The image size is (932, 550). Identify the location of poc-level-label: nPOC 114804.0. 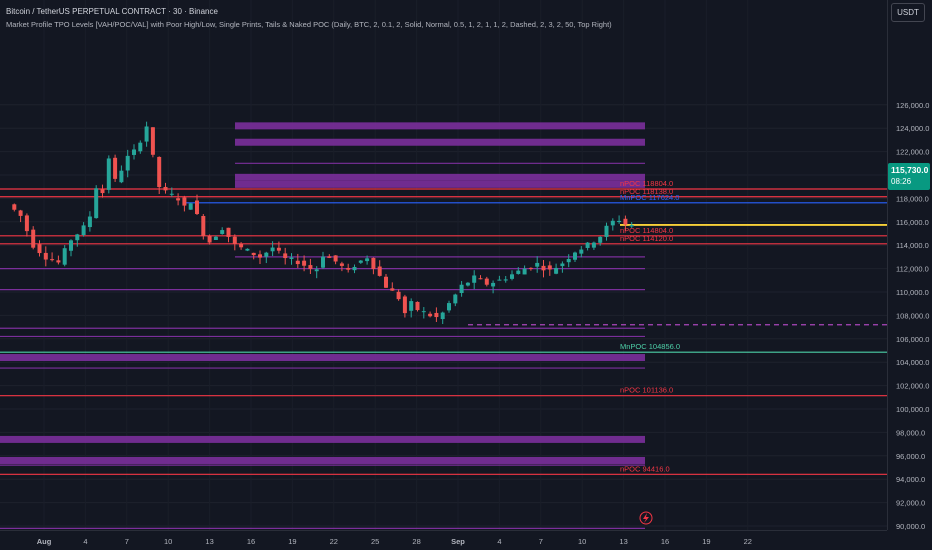
(646, 230).